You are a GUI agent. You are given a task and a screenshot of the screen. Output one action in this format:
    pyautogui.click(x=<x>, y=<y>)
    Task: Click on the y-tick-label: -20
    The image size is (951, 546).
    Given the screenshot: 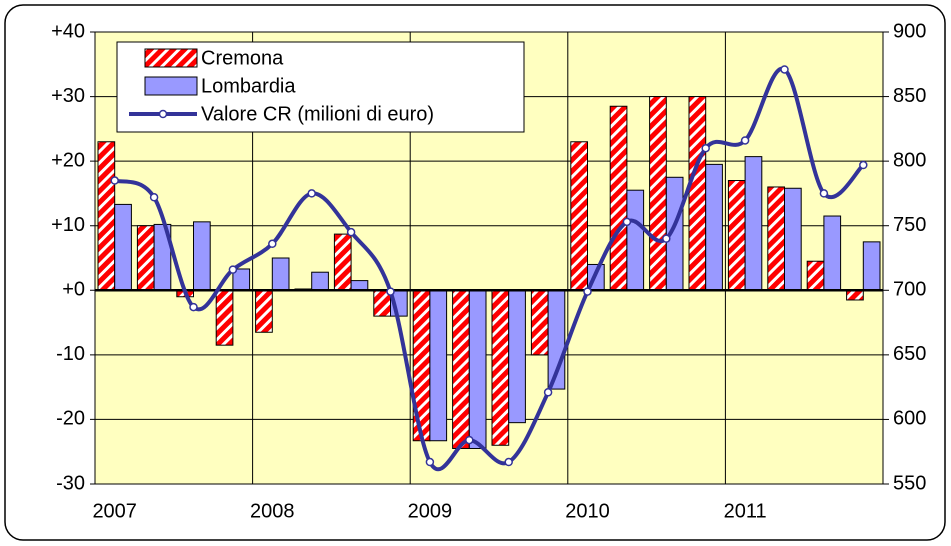 What is the action you would take?
    pyautogui.click(x=70, y=419)
    